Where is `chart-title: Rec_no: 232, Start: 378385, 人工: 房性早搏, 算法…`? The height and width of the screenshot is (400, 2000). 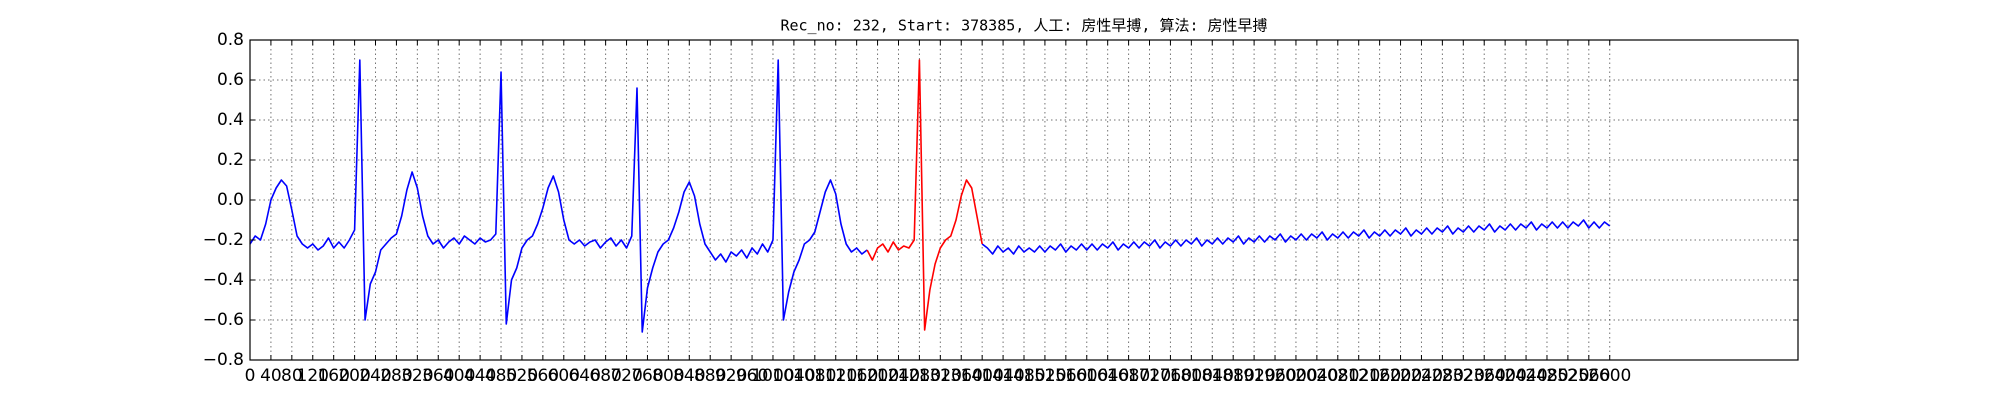 chart-title: Rec_no: 232, Start: 378385, 人工: 房性早搏, 算法… is located at coordinates (1023, 26).